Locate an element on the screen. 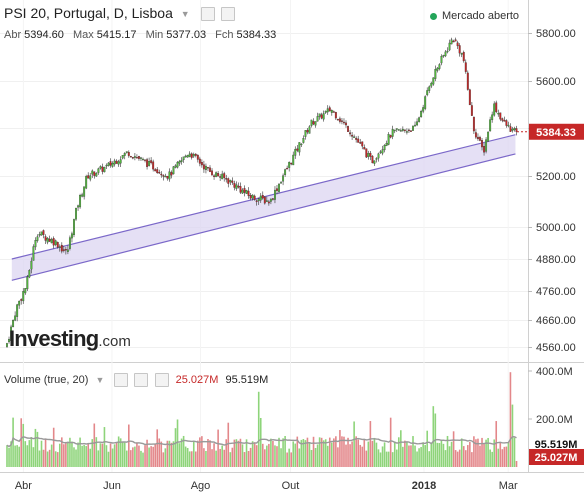  close-icon is located at coordinates (161, 380).